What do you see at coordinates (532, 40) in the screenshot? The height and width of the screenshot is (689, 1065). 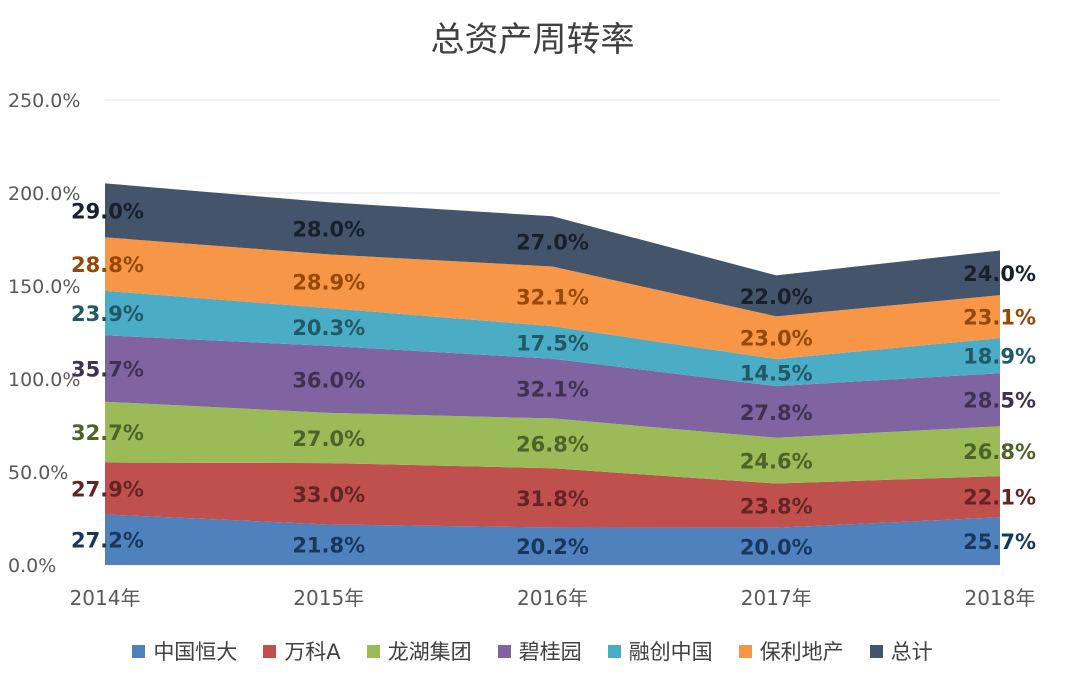 I see `chart-title: 总资产周转率` at bounding box center [532, 40].